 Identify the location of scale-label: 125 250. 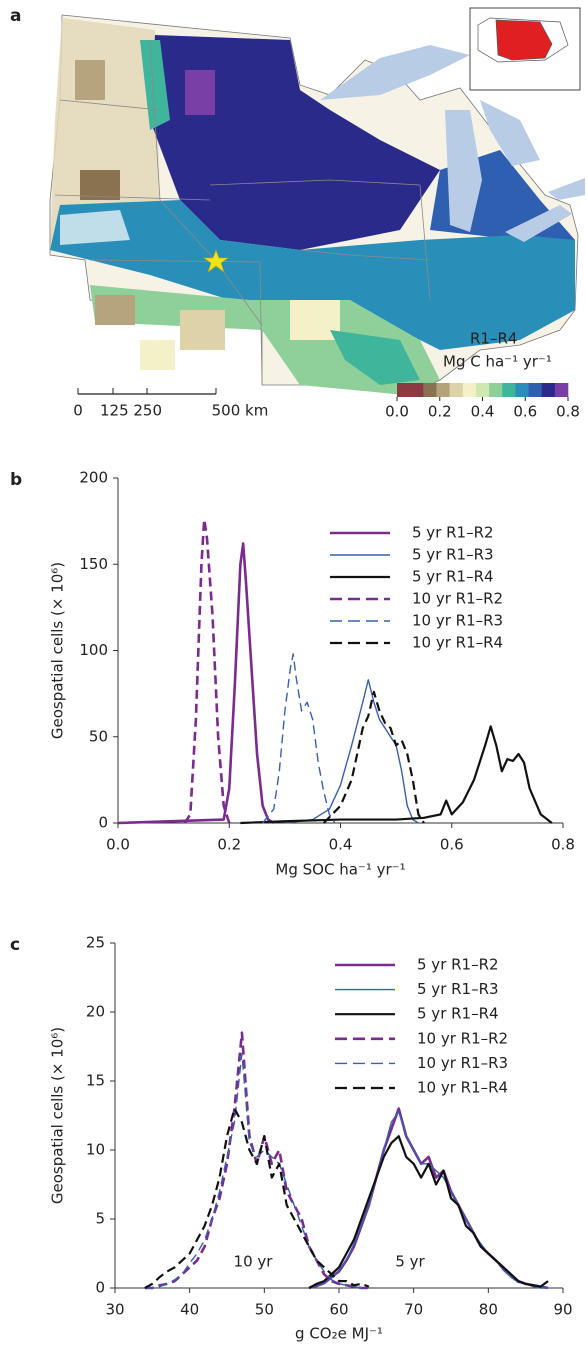
(131, 411).